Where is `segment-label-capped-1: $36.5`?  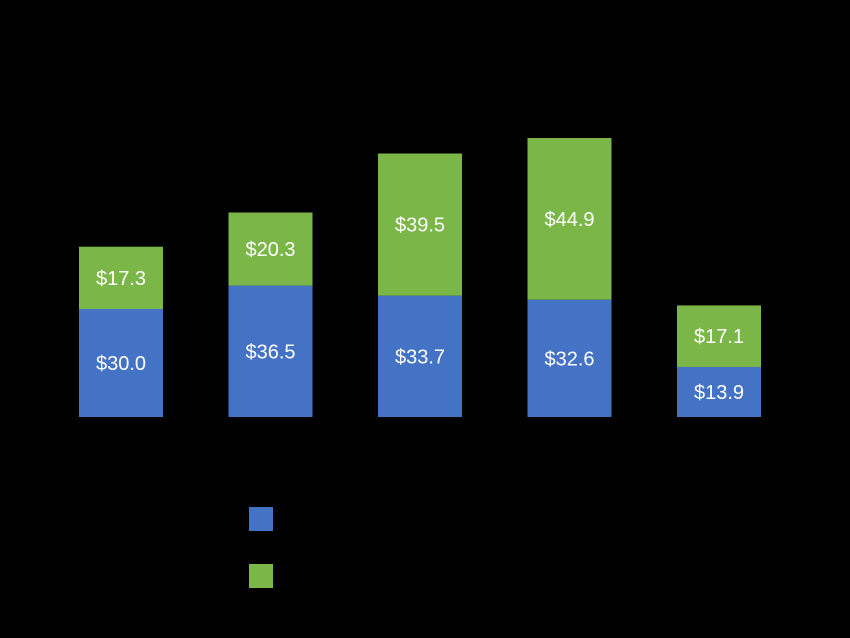
segment-label-capped-1: $36.5 is located at coordinates (270, 352).